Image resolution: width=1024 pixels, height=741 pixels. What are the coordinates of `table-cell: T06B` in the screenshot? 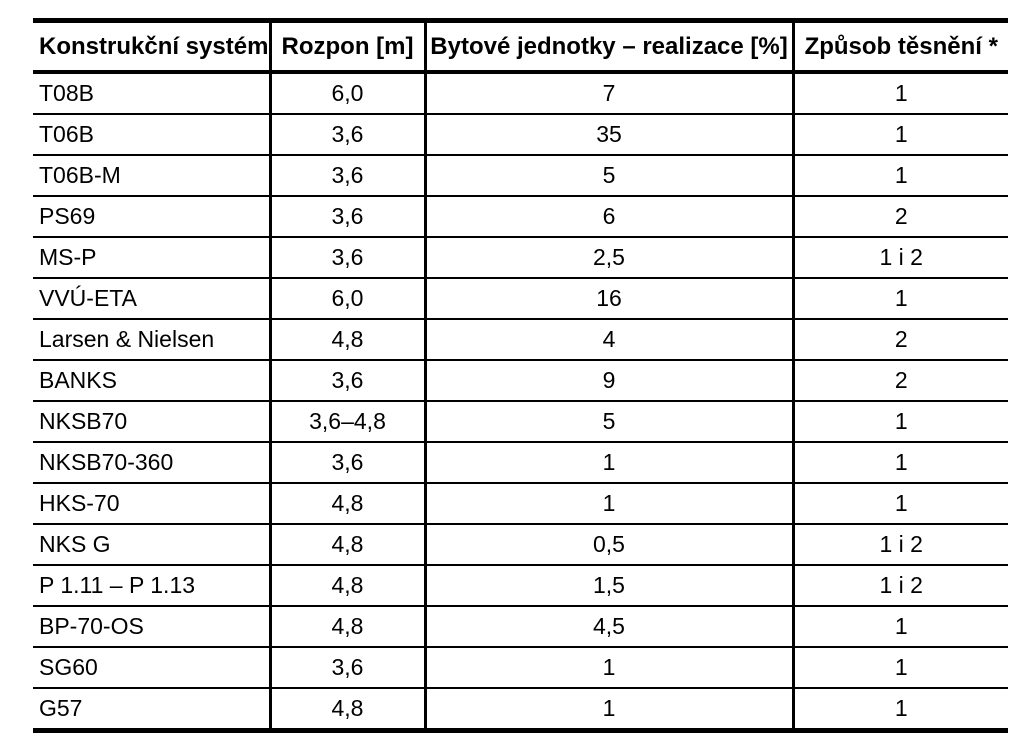 It's located at (151, 134).